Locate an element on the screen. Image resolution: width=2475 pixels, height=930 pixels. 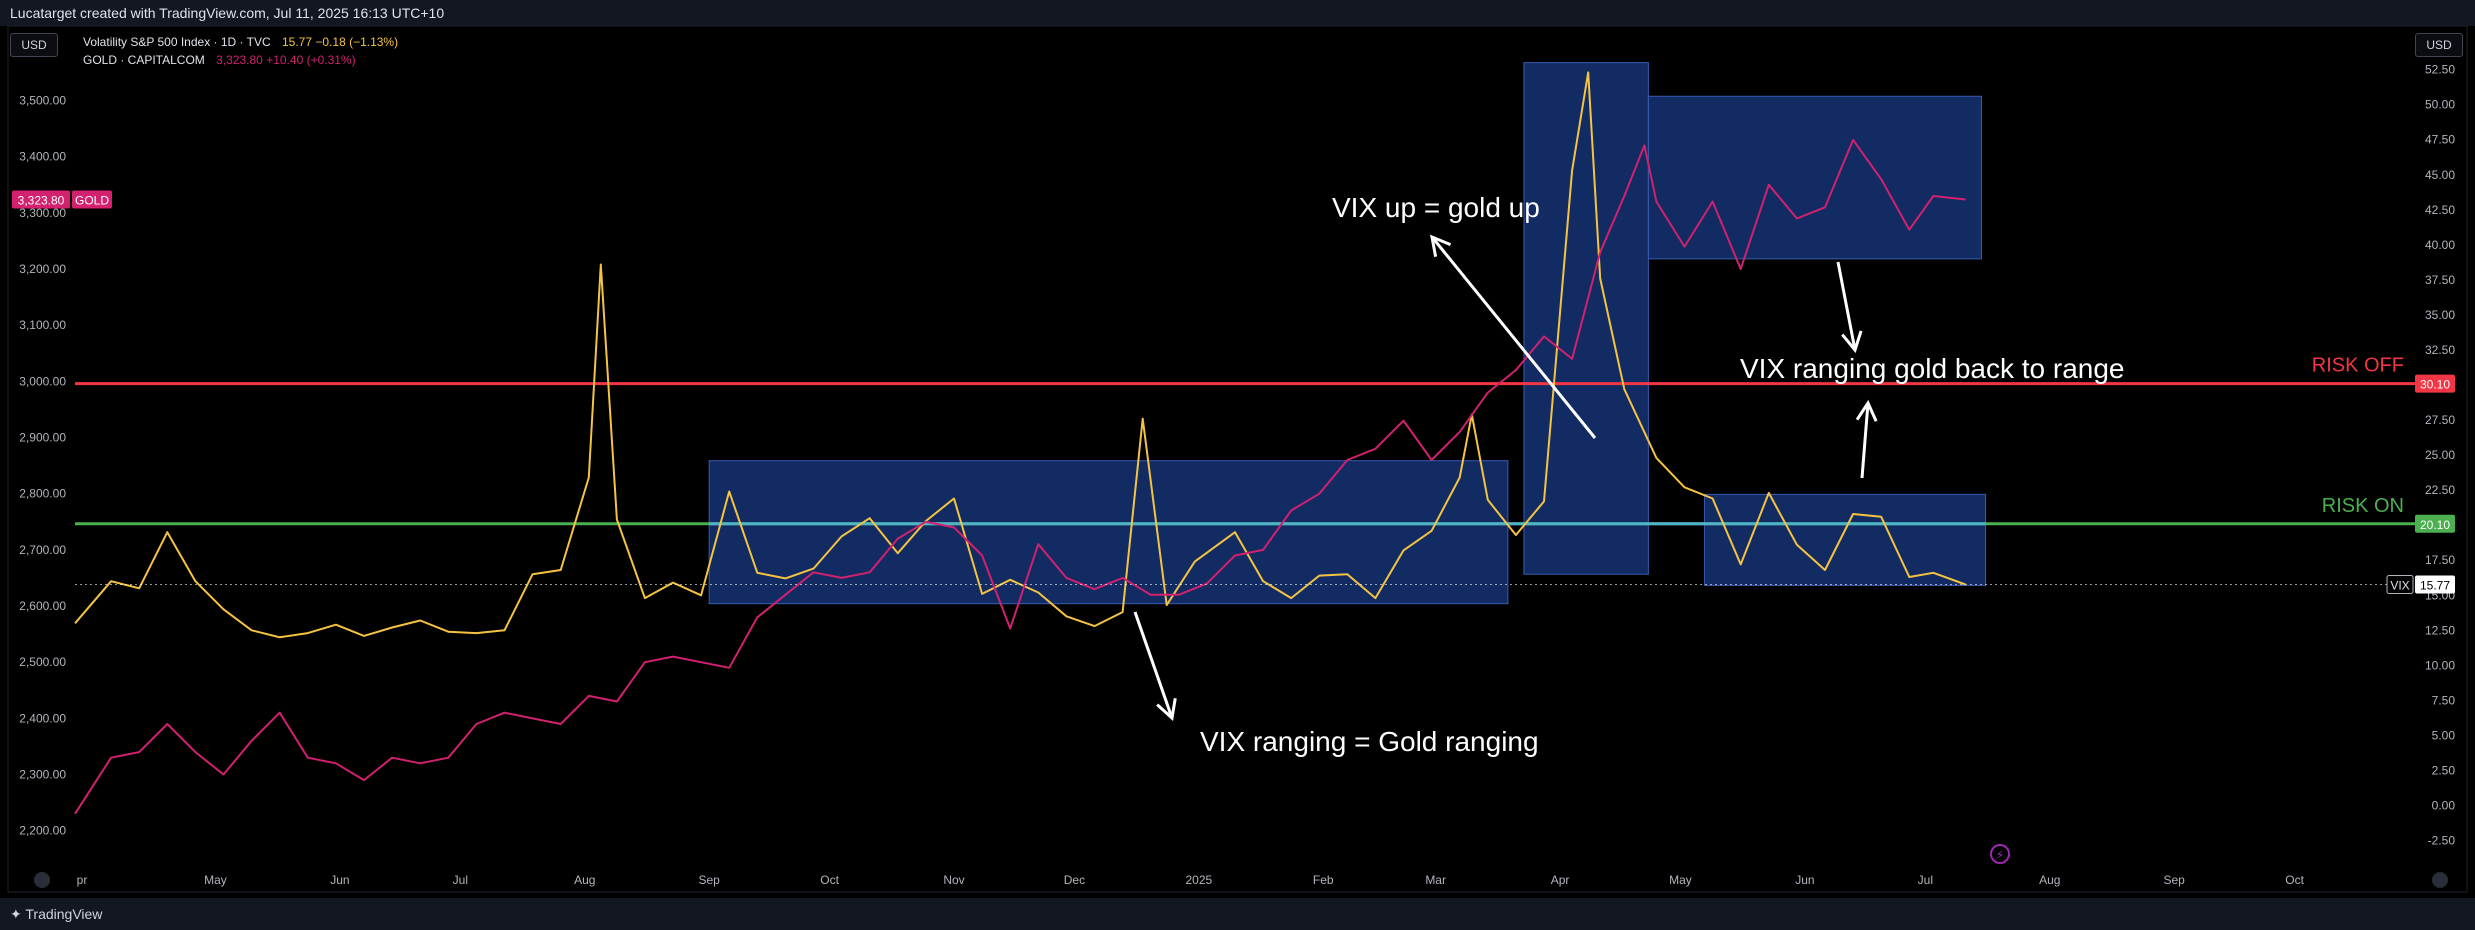
tradingview-logo: ✦ TradingView is located at coordinates (56, 914).